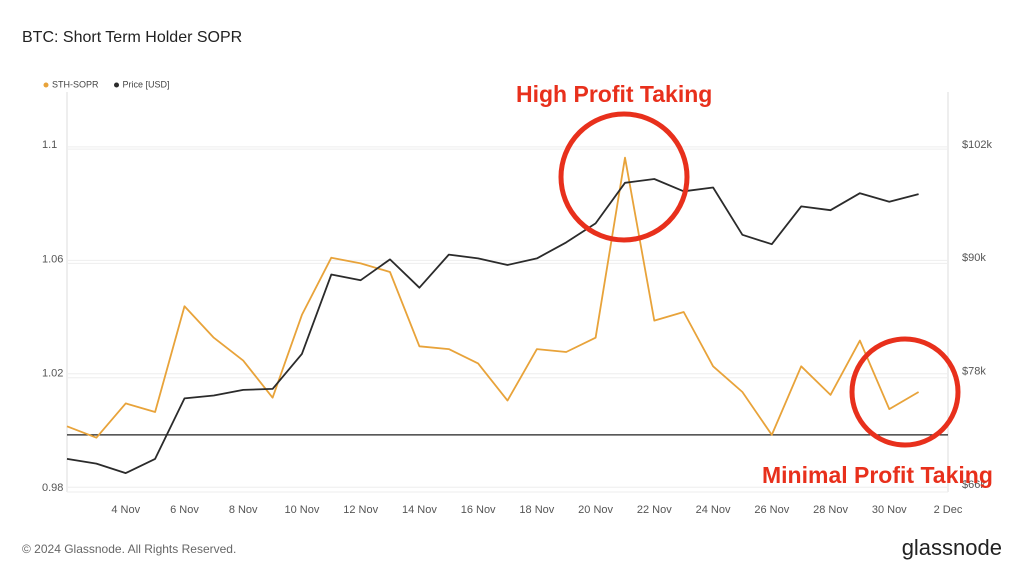  What do you see at coordinates (952, 547) in the screenshot?
I see `brand-logo: glassnode` at bounding box center [952, 547].